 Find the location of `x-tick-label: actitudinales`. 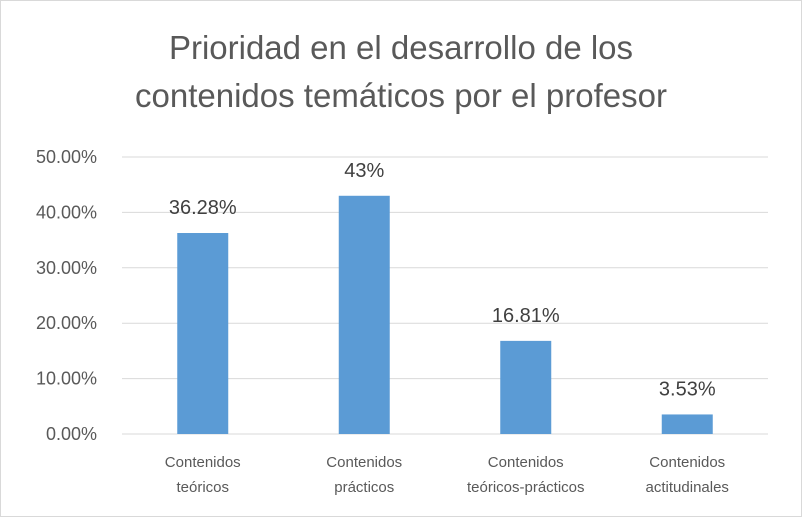

x-tick-label: actitudinales is located at coordinates (687, 487).